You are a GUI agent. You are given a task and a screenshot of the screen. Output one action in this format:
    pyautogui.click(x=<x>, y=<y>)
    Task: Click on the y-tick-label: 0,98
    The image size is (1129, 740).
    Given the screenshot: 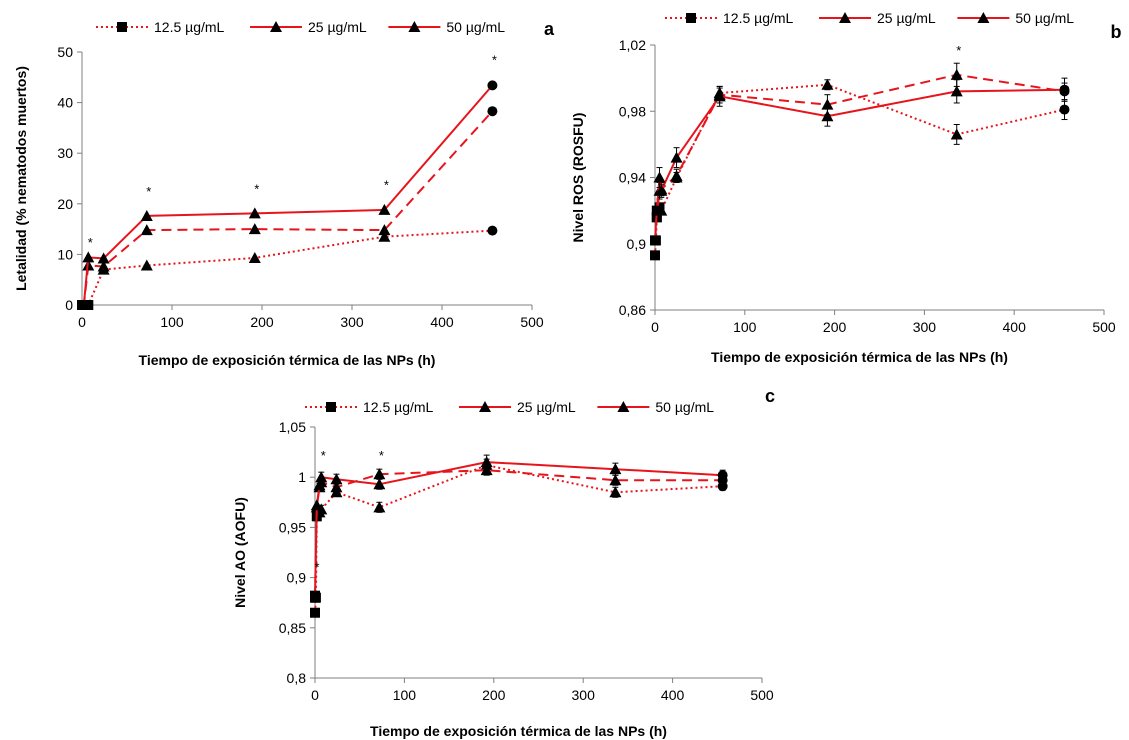 What is the action you would take?
    pyautogui.click(x=632, y=111)
    